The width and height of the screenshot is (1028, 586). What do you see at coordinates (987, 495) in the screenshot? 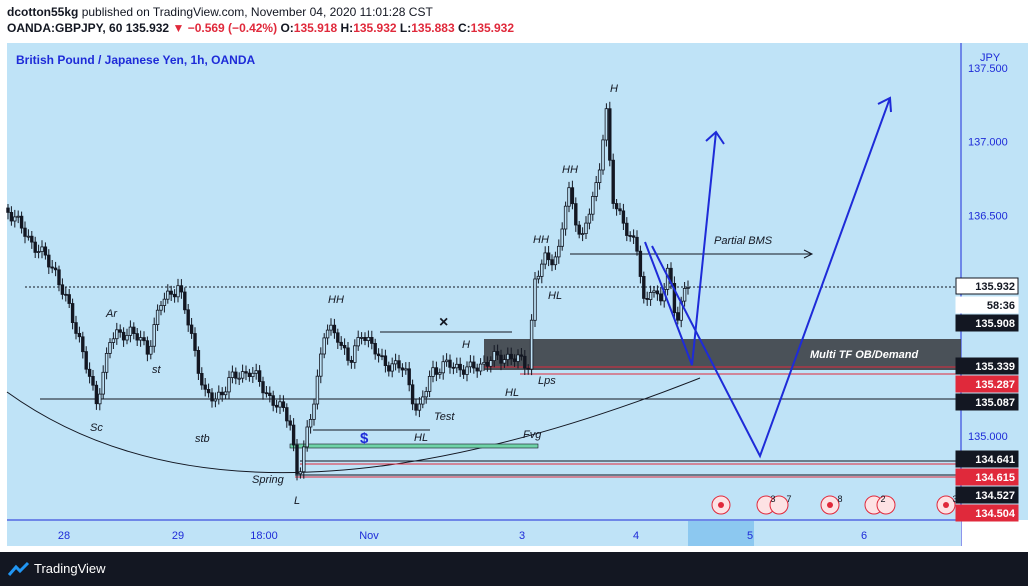
I see `price-label-dark: 134.527` at bounding box center [987, 495].